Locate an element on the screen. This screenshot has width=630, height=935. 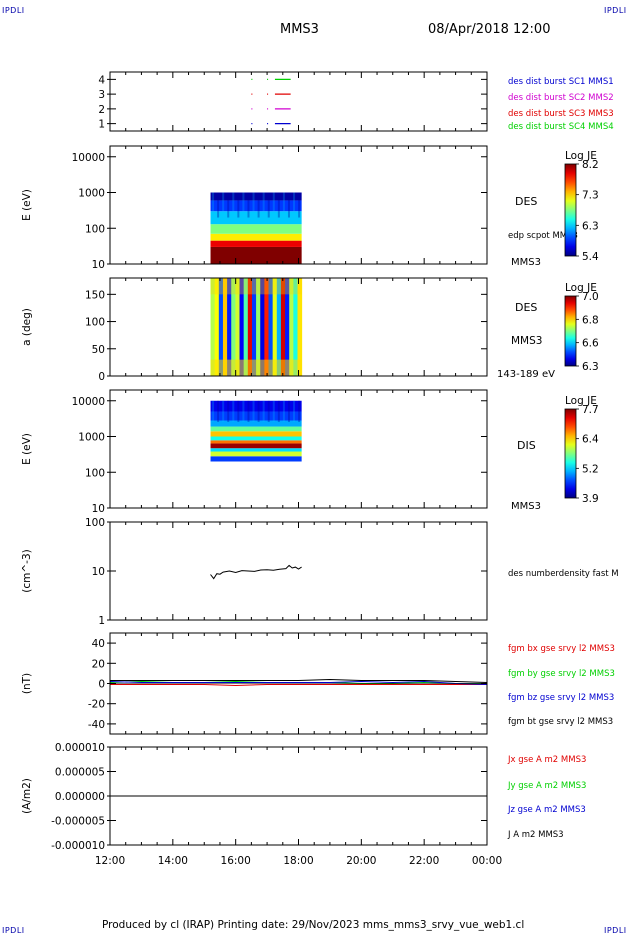
y-tick-label: -0.000005 is located at coordinates (78, 822).